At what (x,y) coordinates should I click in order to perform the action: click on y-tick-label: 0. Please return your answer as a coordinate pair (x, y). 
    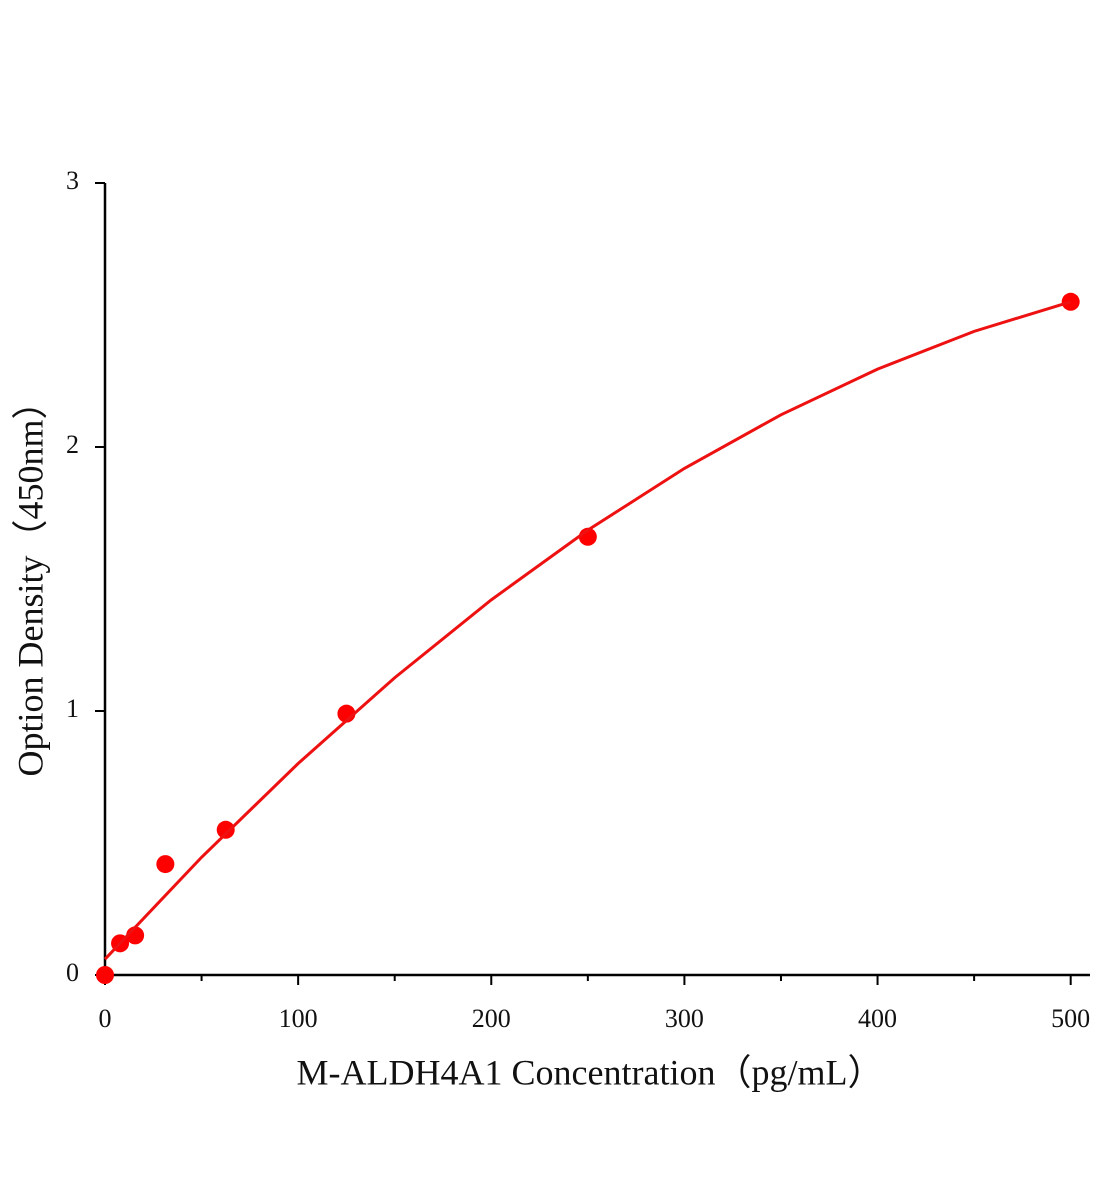
    Looking at the image, I should click on (72, 972).